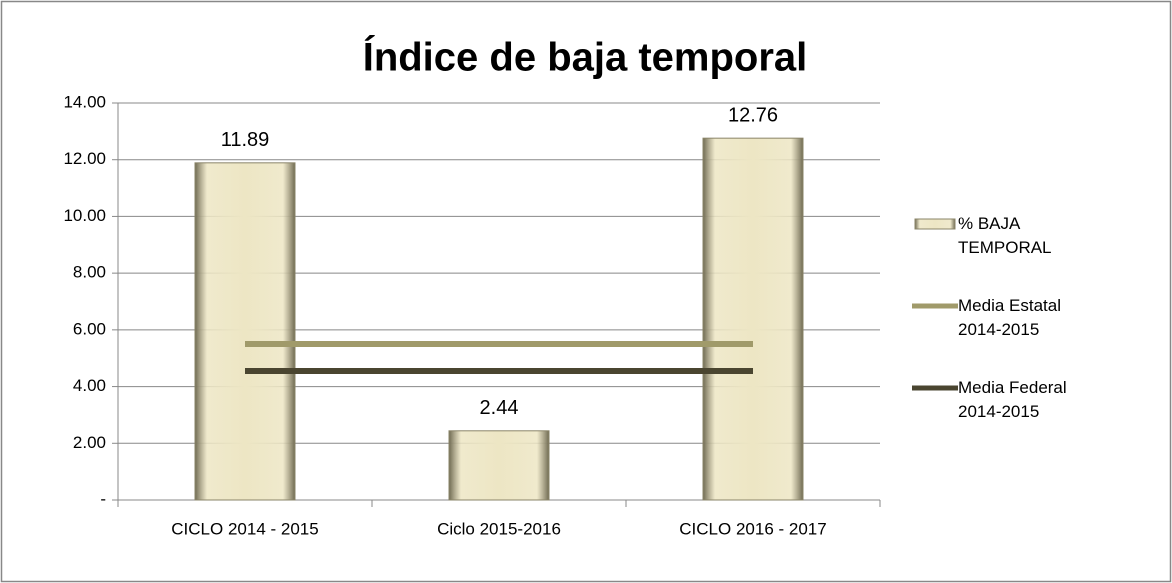 This screenshot has height=583, width=1172. What do you see at coordinates (585, 57) in the screenshot?
I see `chart-title: Índice de baja temporal` at bounding box center [585, 57].